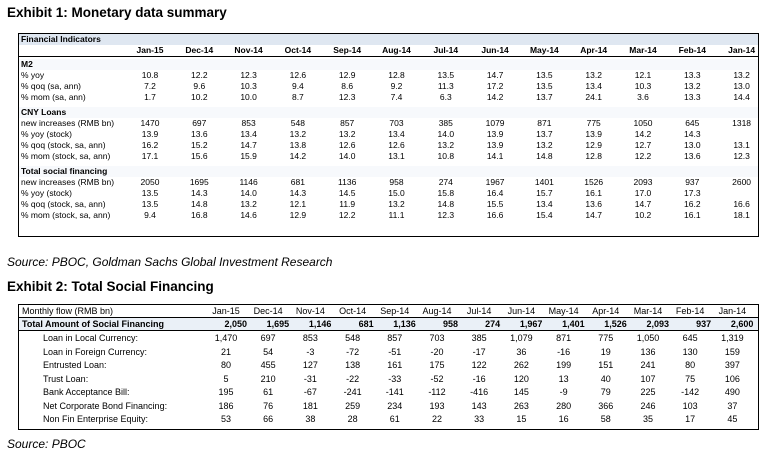 The height and width of the screenshot is (458, 765). Describe the element at coordinates (310, 351) in the screenshot. I see `table-cell: -3` at that location.